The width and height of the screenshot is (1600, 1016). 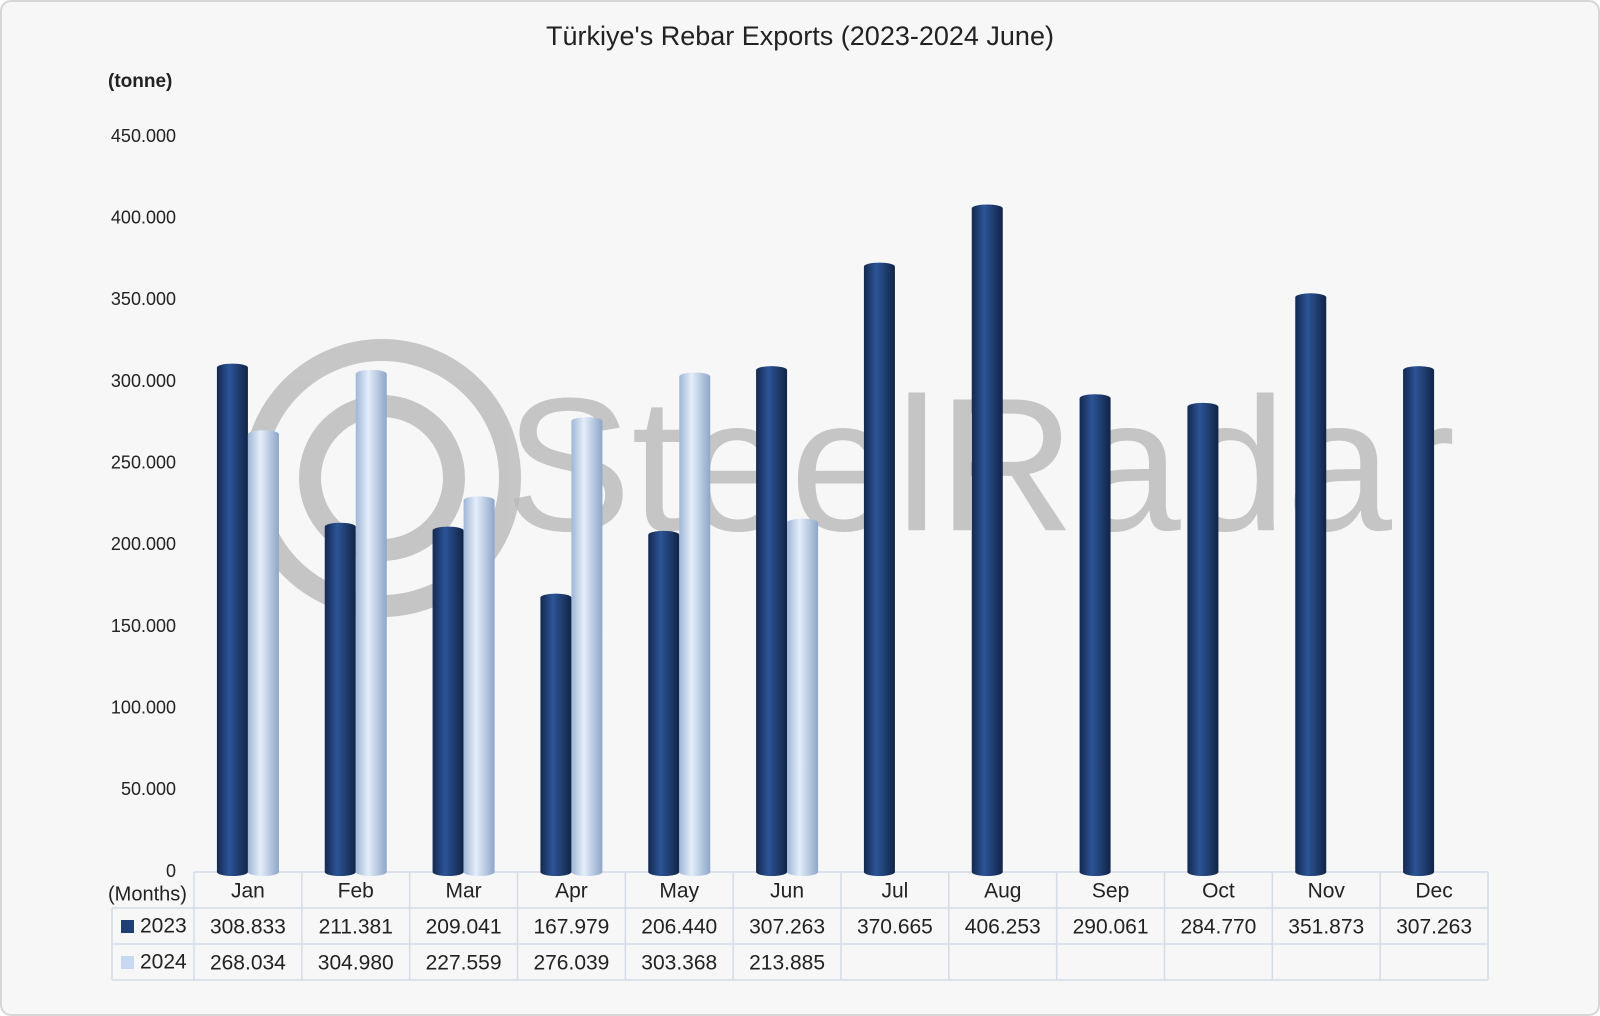 I want to click on table-value: 303.368, so click(x=679, y=963).